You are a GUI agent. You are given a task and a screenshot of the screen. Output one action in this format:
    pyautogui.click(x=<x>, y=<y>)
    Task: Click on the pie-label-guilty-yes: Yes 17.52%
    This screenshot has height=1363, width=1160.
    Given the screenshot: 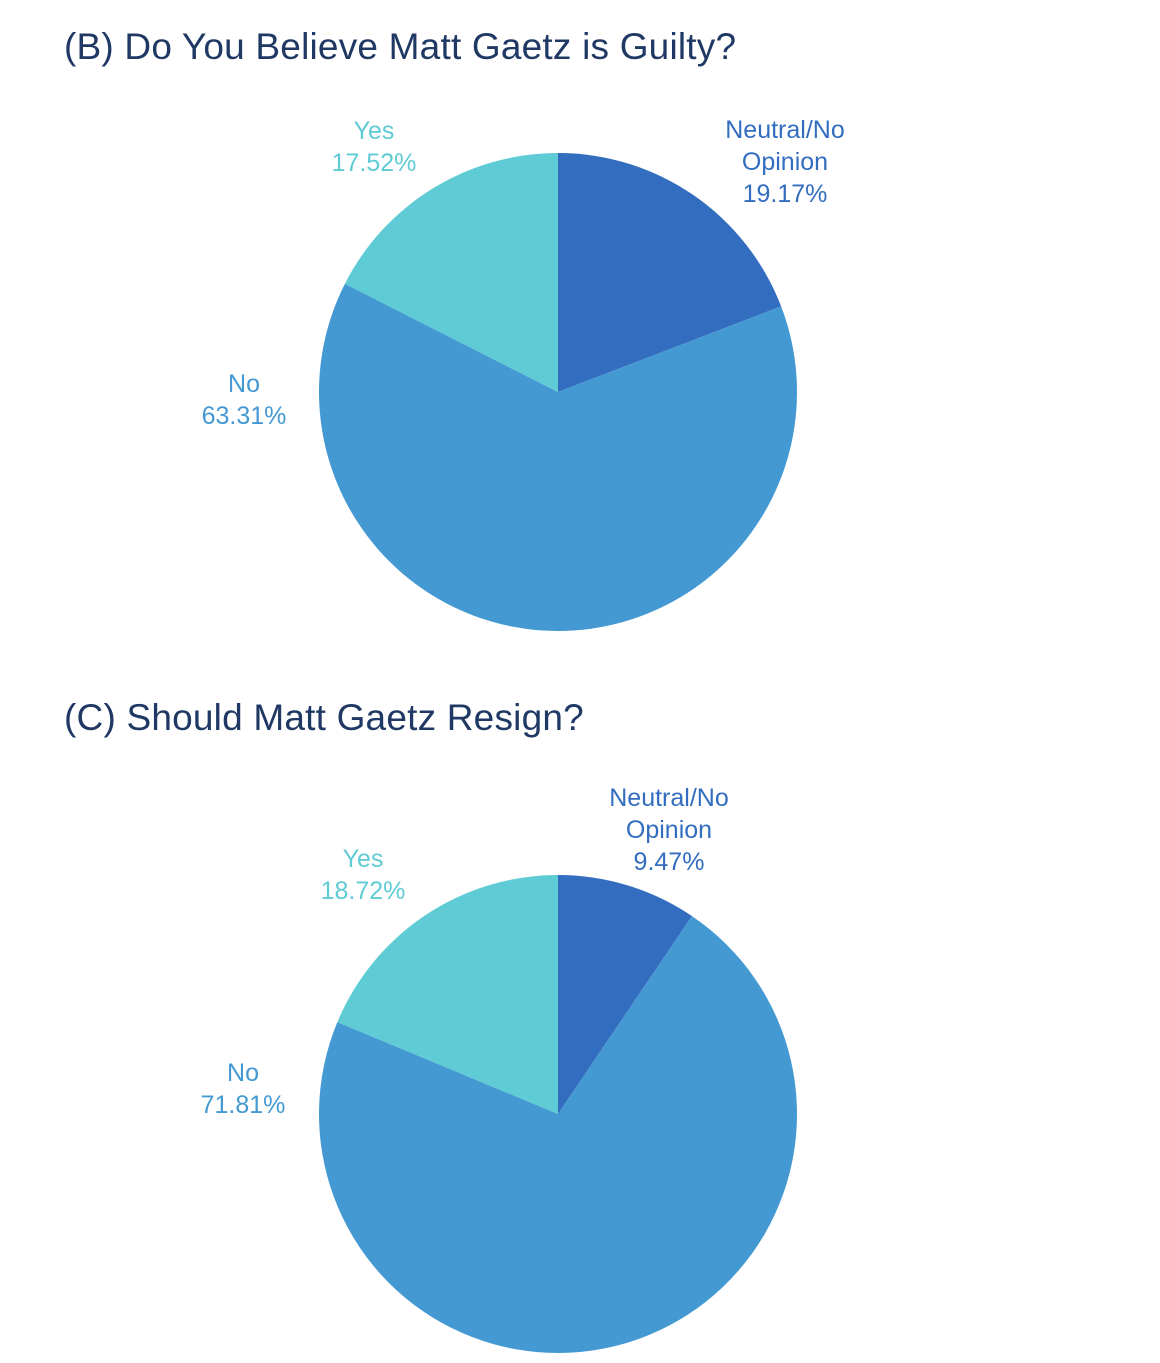 What is the action you would take?
    pyautogui.click(x=374, y=147)
    